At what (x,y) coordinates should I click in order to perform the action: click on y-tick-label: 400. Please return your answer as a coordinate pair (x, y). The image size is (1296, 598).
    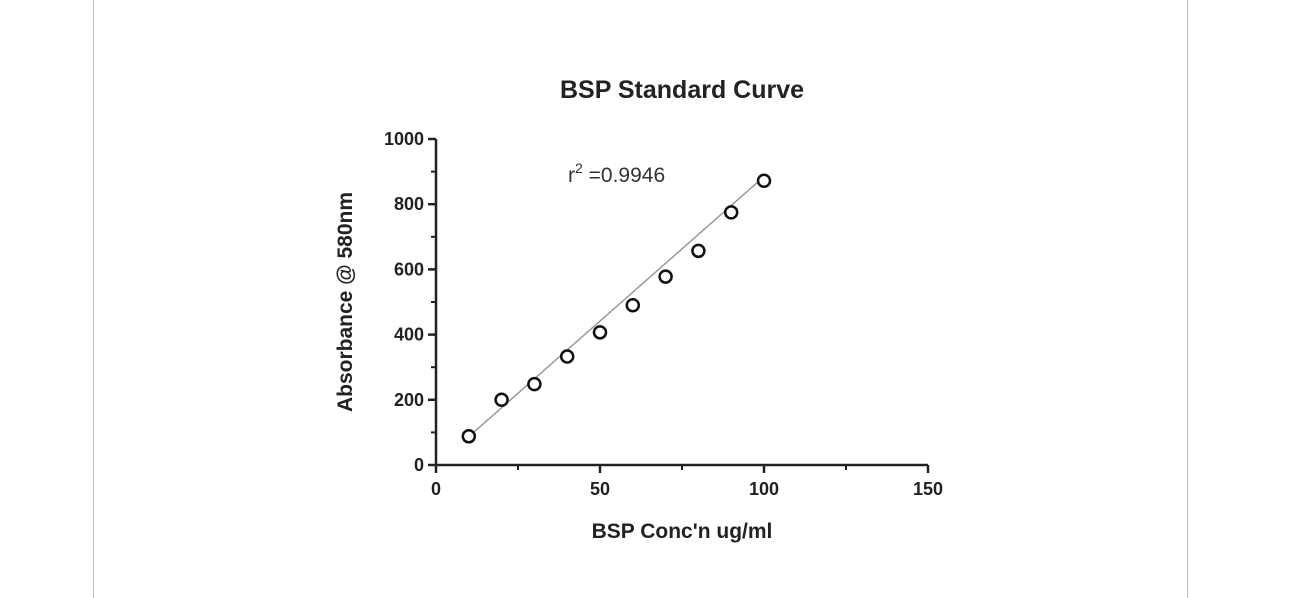
    Looking at the image, I should click on (409, 335).